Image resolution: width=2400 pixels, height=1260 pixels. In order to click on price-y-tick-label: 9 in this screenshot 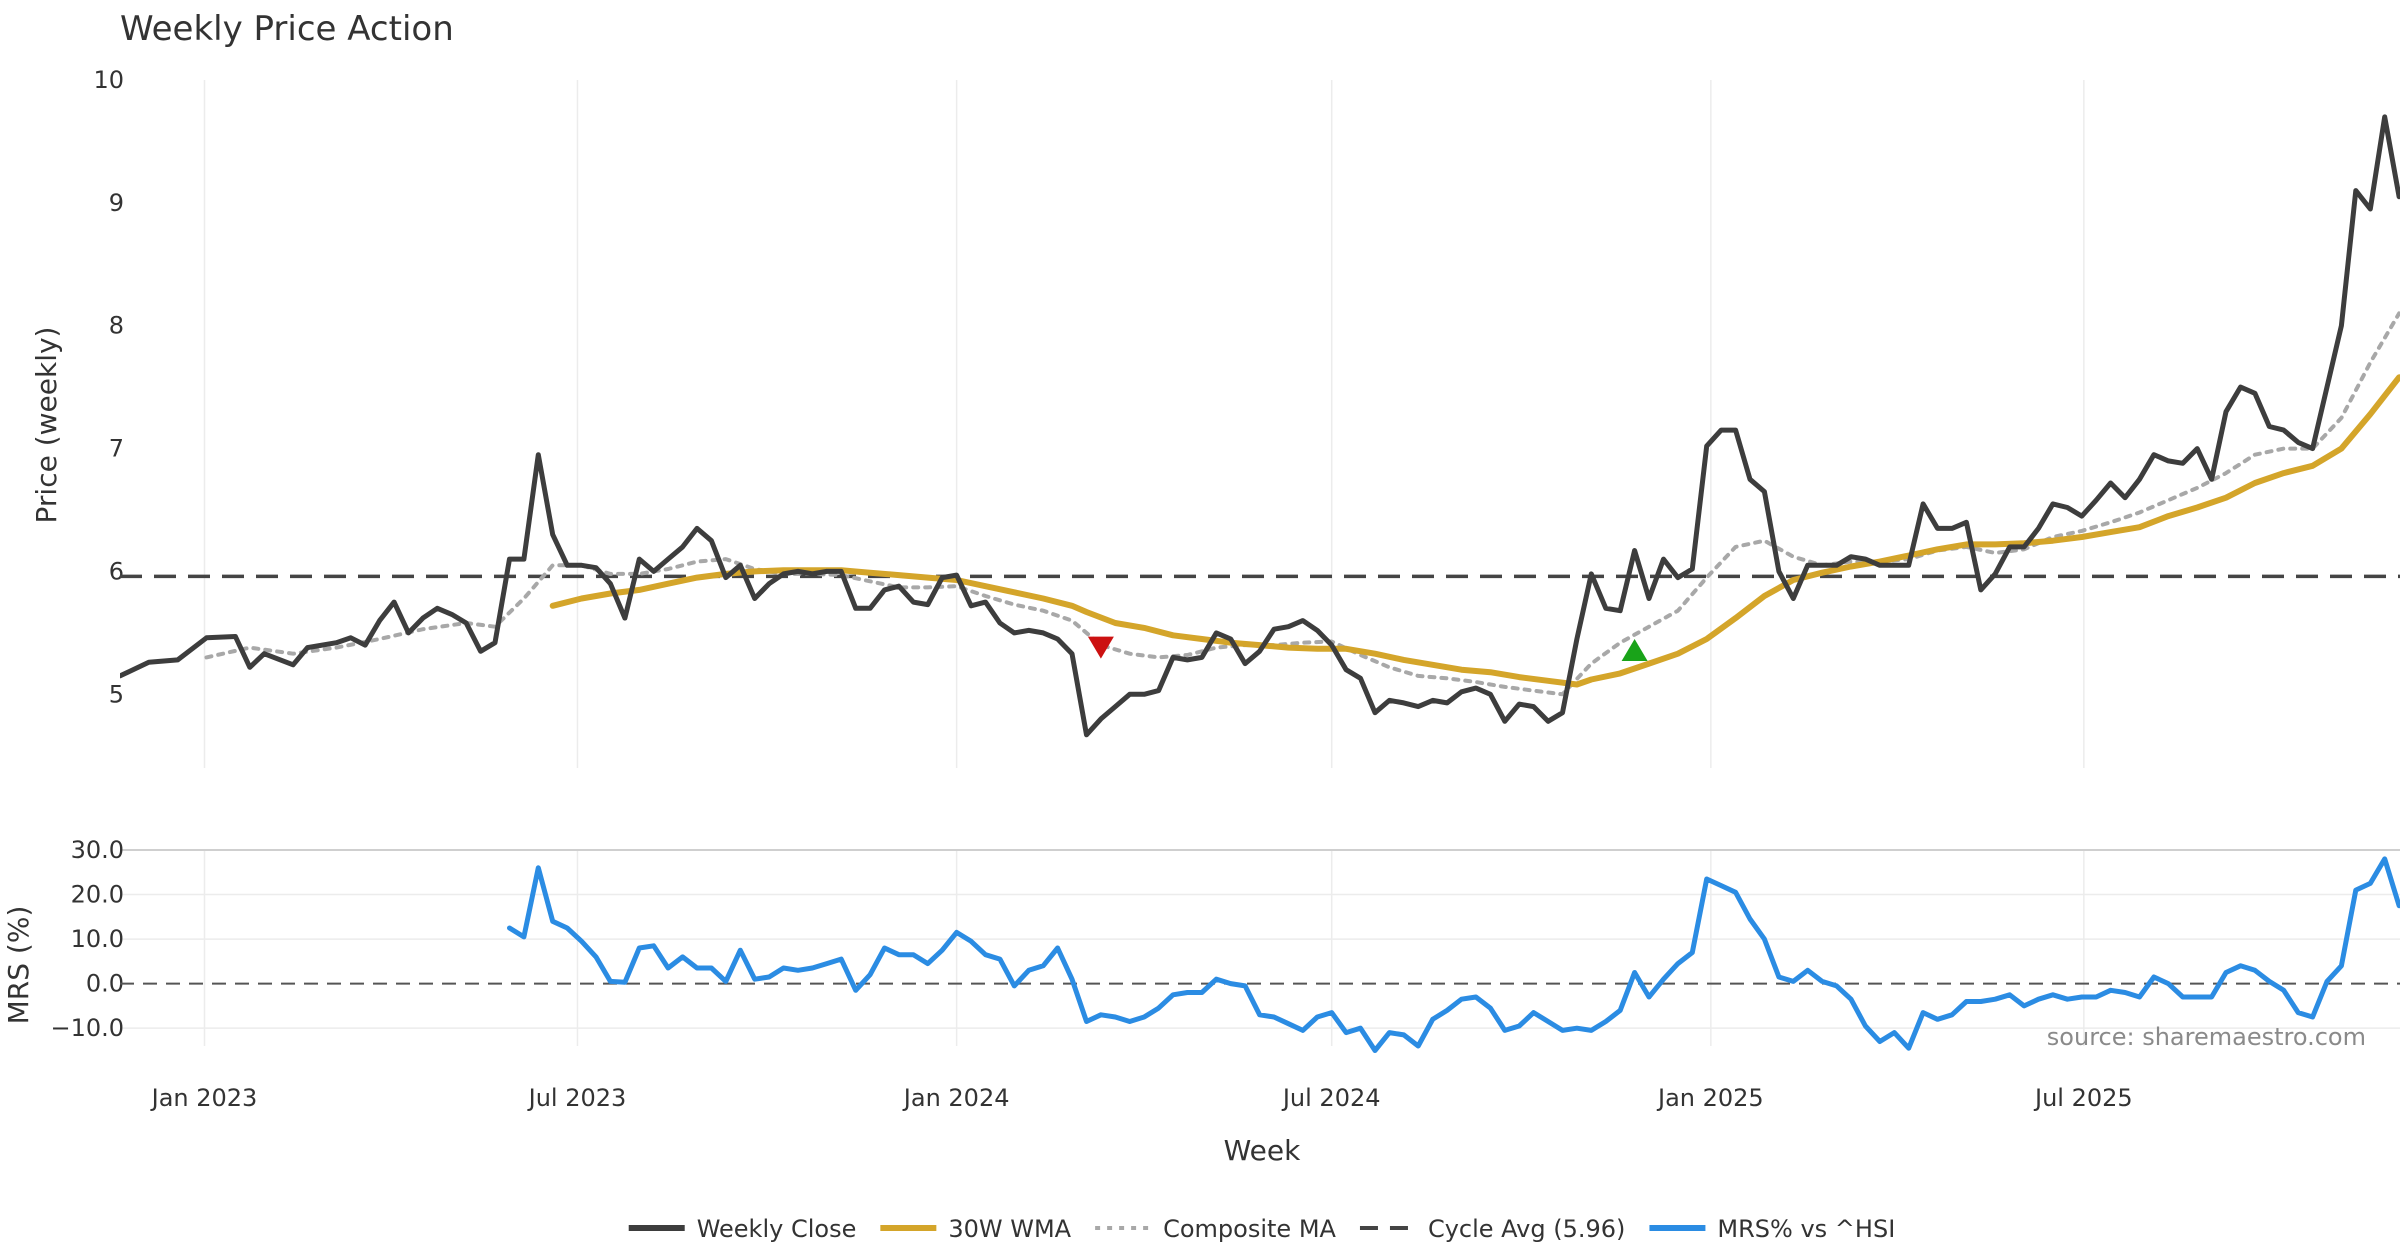, I will do `click(116, 203)`.